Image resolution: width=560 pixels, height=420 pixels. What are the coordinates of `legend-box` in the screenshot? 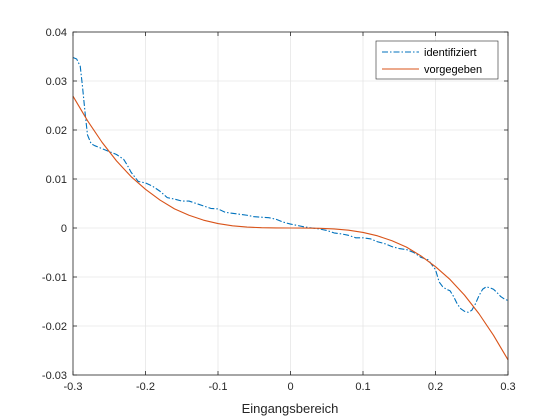 It's located at (437, 60).